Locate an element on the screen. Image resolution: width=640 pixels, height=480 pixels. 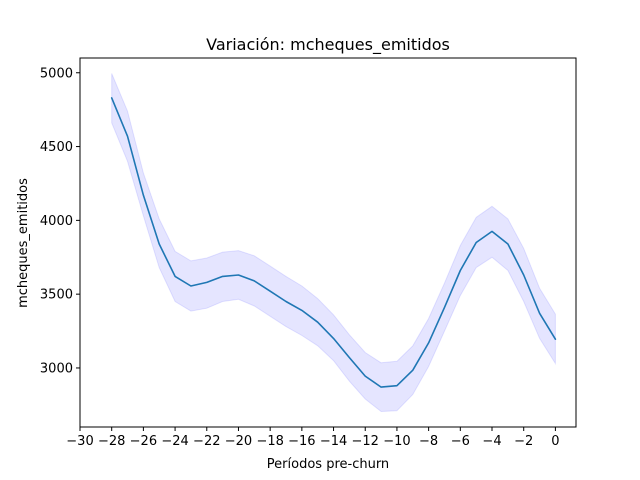
x-tick-label: −12 is located at coordinates (365, 441).